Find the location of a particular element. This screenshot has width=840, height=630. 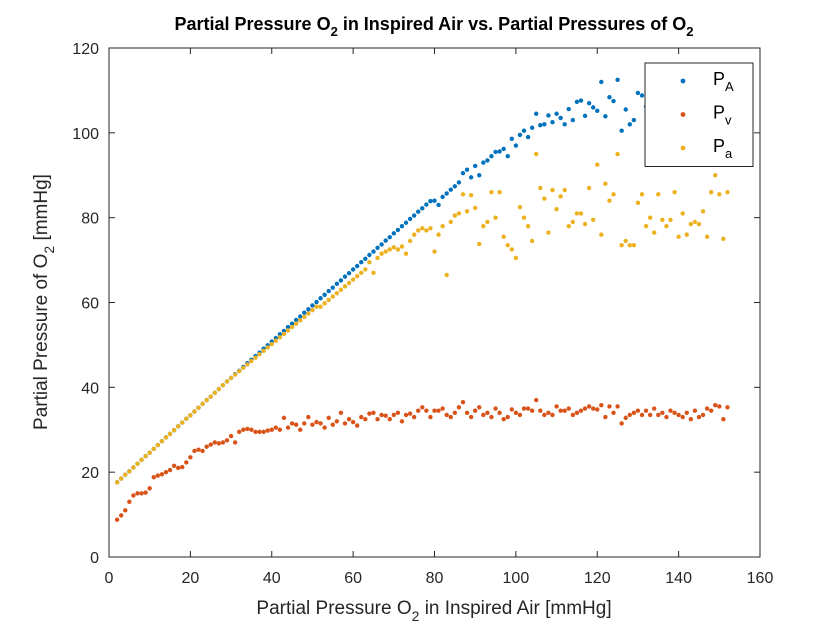

legend-label: Pv is located at coordinates (722, 115).